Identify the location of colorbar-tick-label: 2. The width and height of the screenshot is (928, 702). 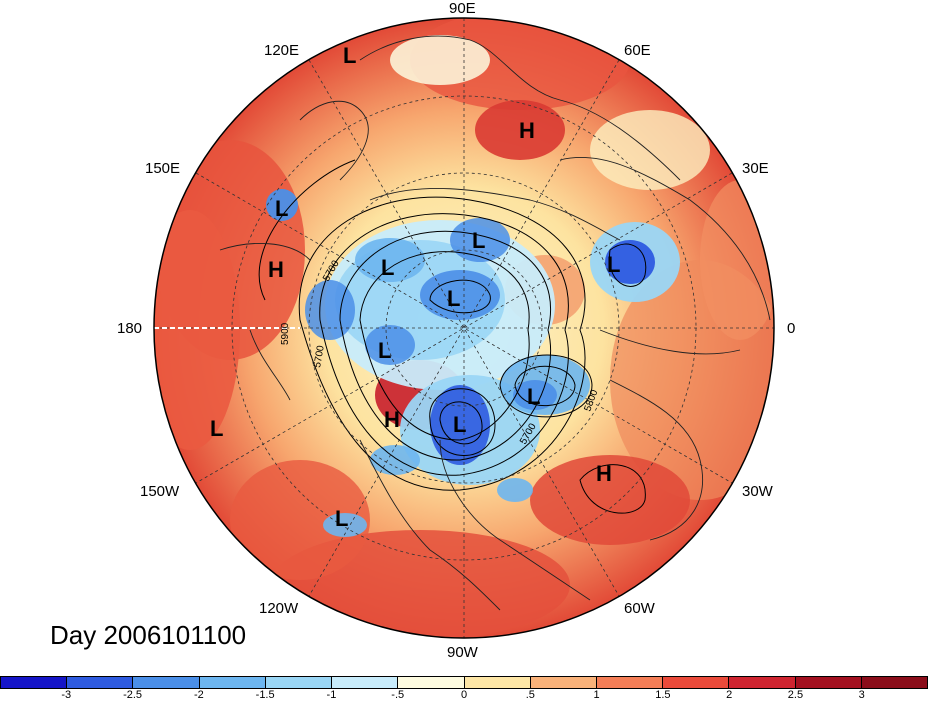
(729, 695).